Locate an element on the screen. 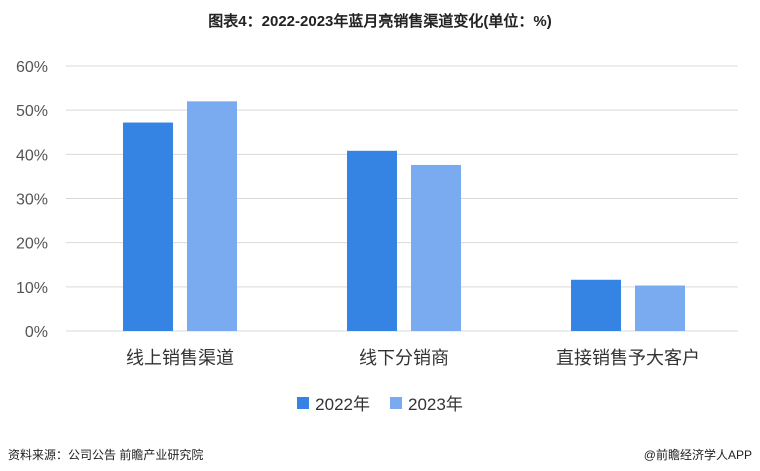 The height and width of the screenshot is (471, 760). category-label: 线下分销商 is located at coordinates (404, 358).